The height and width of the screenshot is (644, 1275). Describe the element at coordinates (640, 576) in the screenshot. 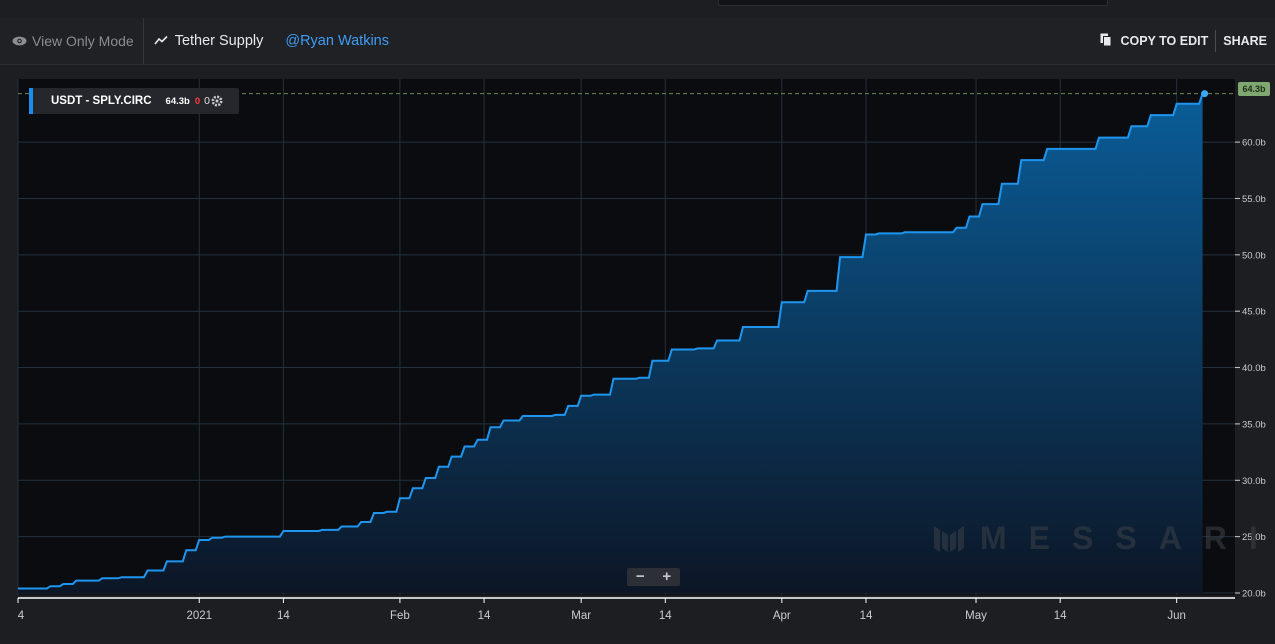

I see `zoom-out-button: −` at that location.